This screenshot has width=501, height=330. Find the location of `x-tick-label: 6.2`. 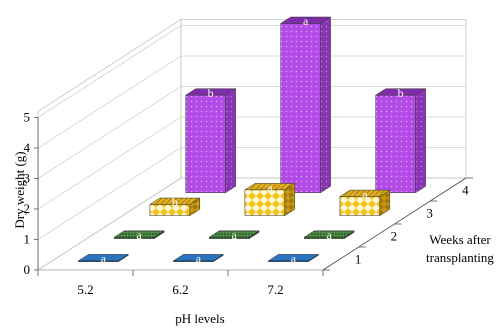

x-tick-label: 6.2 is located at coordinates (180, 289).